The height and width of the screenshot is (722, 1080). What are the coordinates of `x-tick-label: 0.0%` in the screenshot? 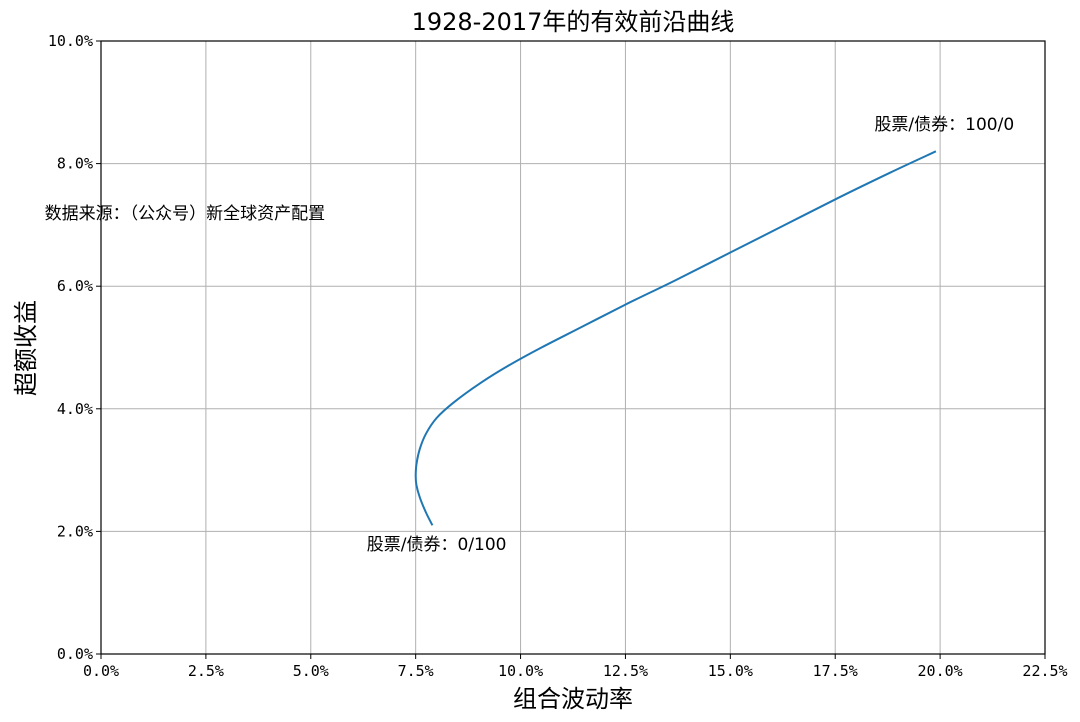 It's located at (101, 671).